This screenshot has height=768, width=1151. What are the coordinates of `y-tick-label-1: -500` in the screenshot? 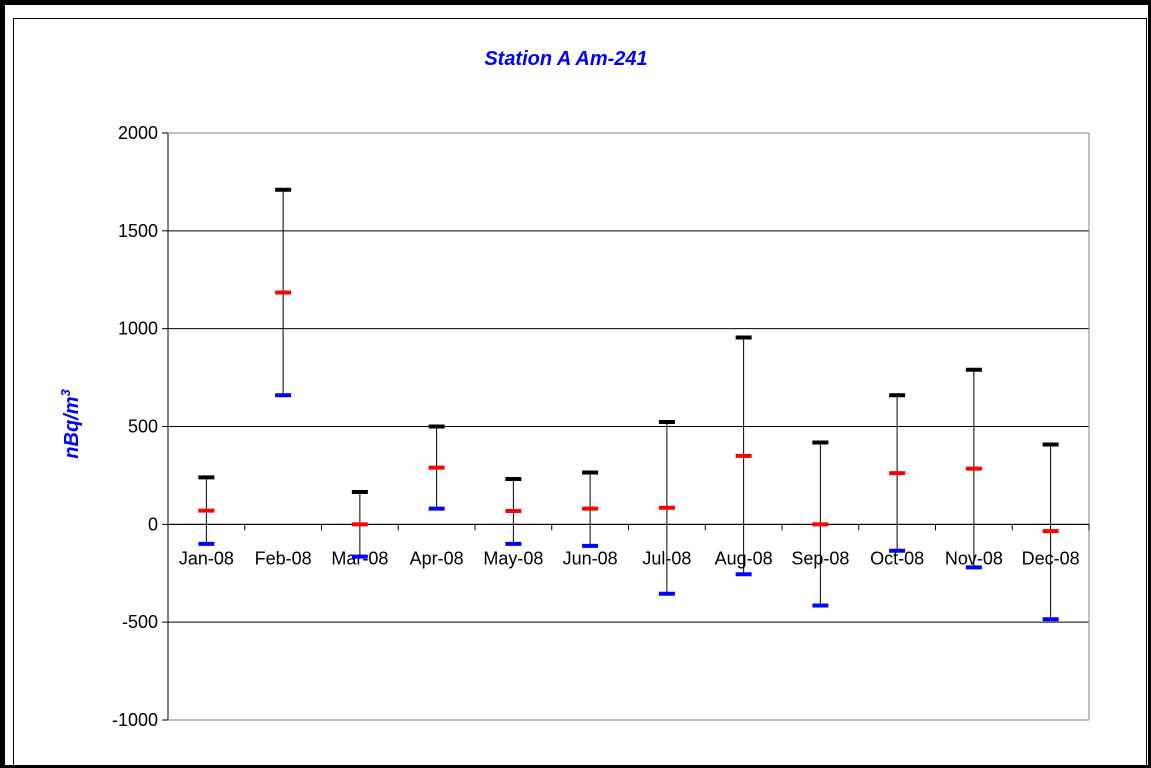 It's located at (140, 622).